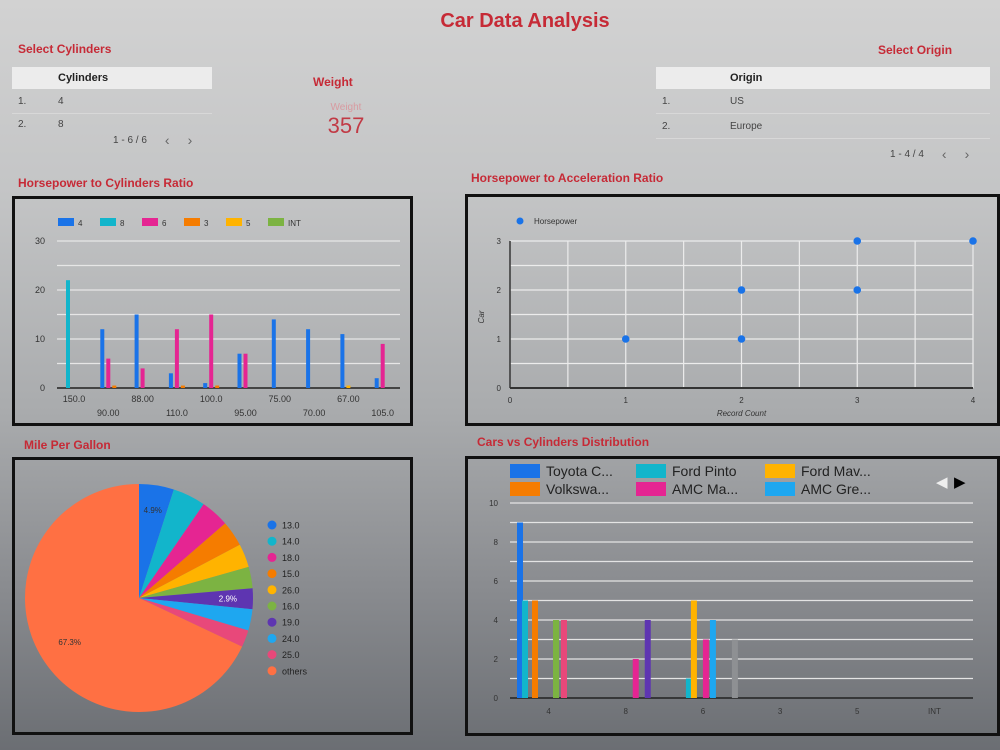 The image size is (1000, 750). I want to click on table-row: 1. US, so click(823, 101).